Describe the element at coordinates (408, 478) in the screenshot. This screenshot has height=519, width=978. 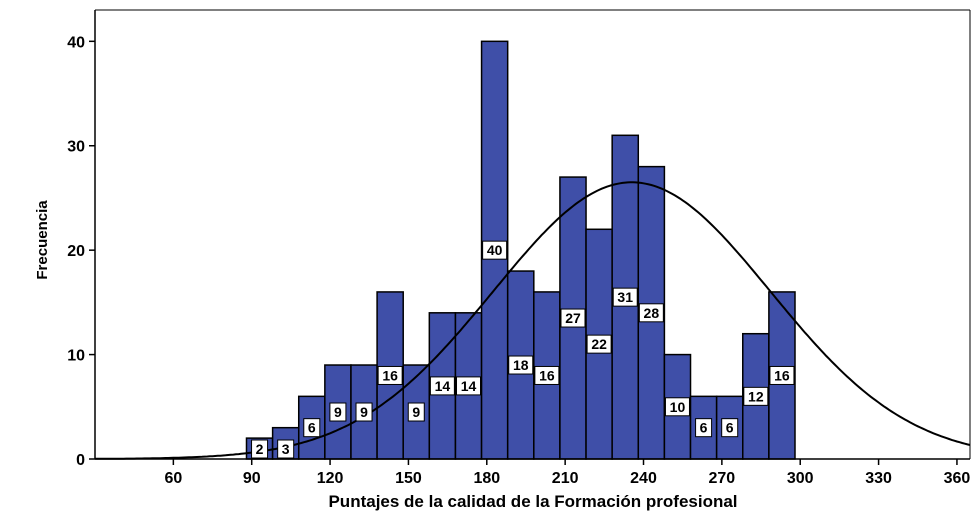
I see `x-tick-label: 150` at that location.